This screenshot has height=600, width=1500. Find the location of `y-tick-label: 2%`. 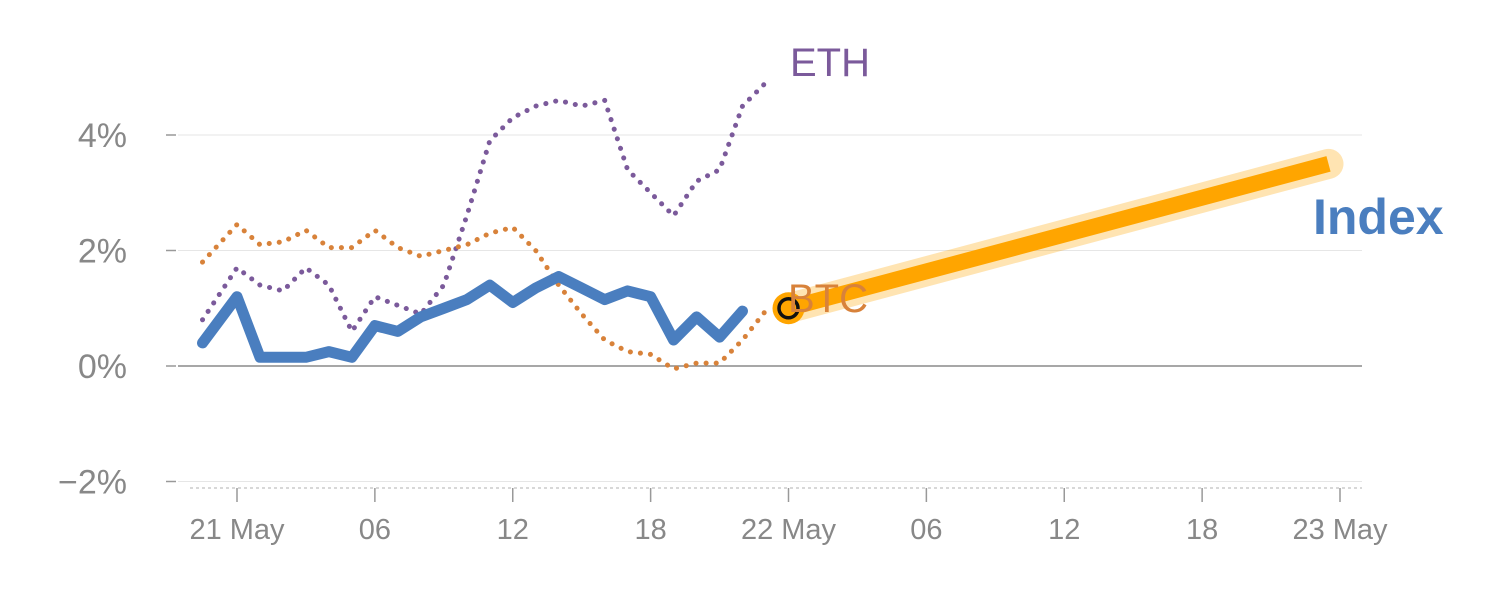

y-tick-label: 2% is located at coordinates (102, 252).